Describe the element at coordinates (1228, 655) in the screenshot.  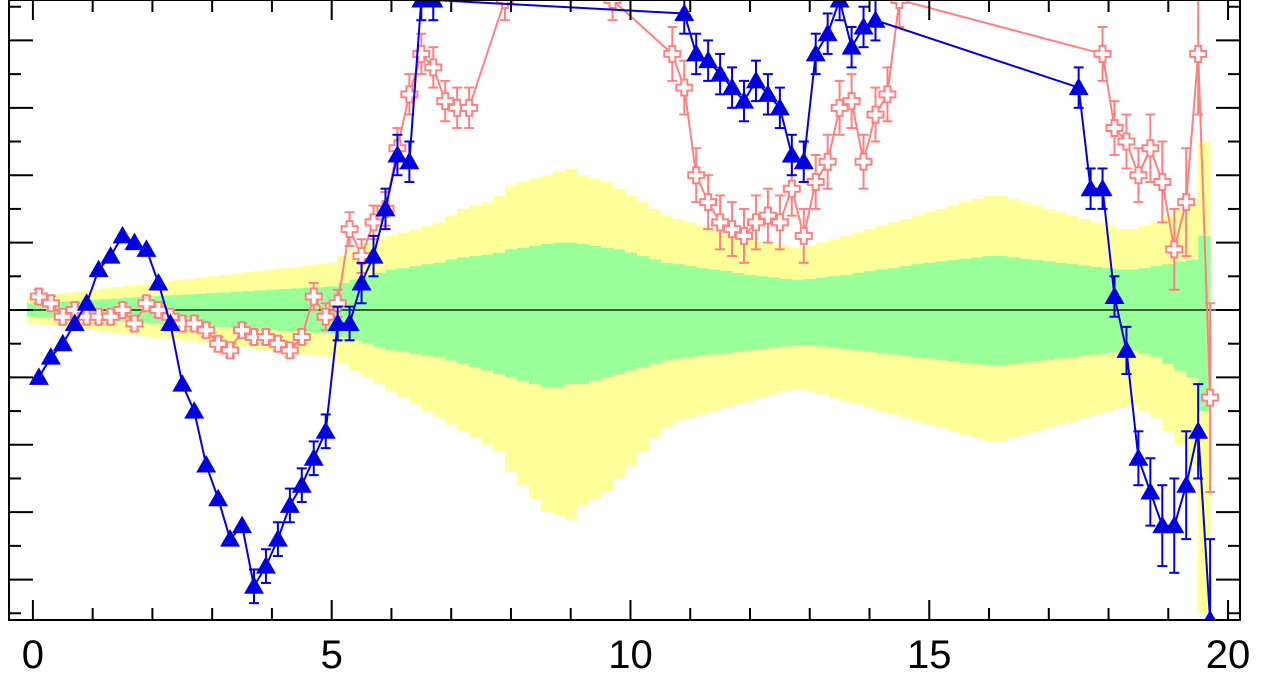
I see `x-tick-label: 20` at that location.